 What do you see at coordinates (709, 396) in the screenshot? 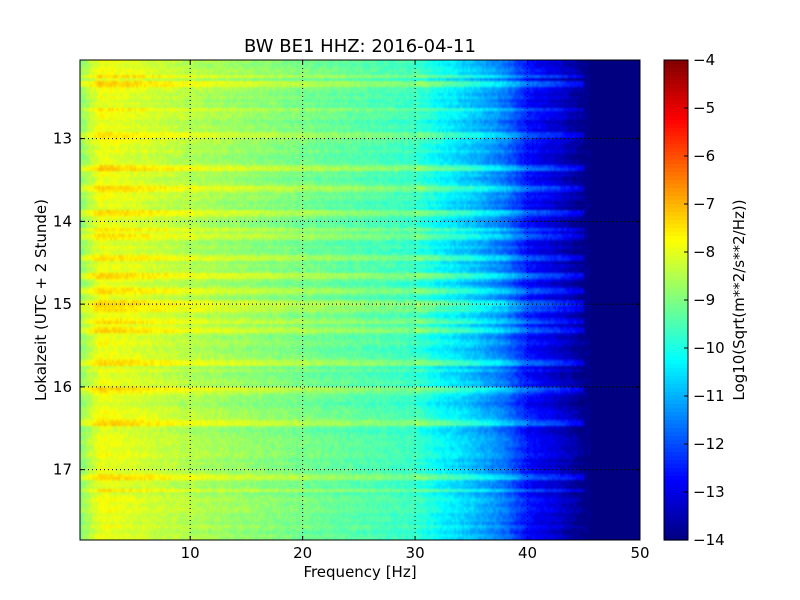
I see `colorbar-tick-label: −11` at bounding box center [709, 396].